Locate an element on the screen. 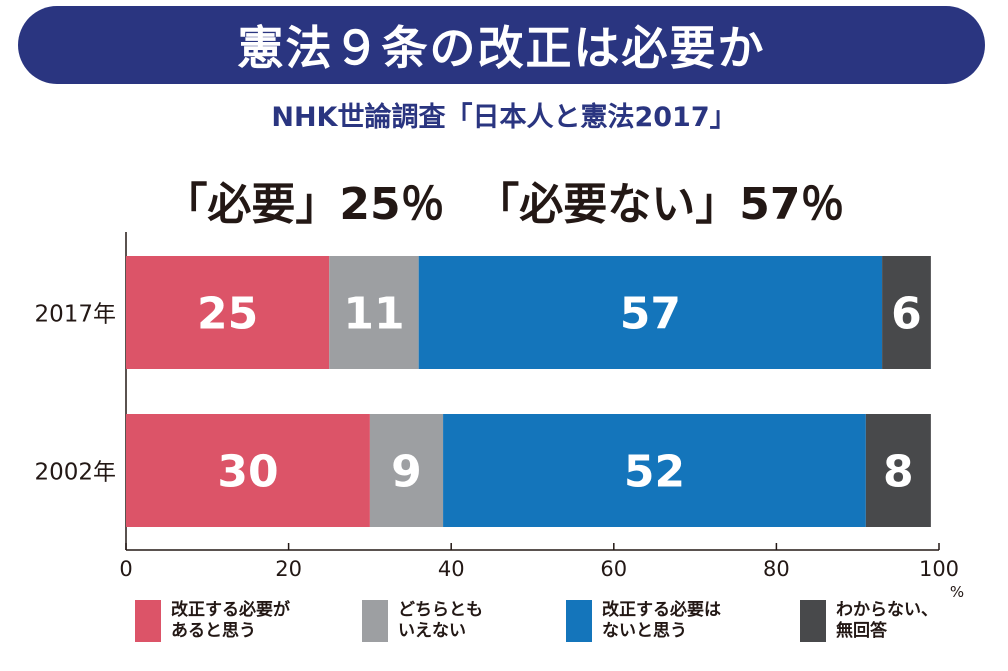 Image resolution: width=1008 pixels, height=671 pixels. category-label-2002: 2002年 is located at coordinates (75, 473).